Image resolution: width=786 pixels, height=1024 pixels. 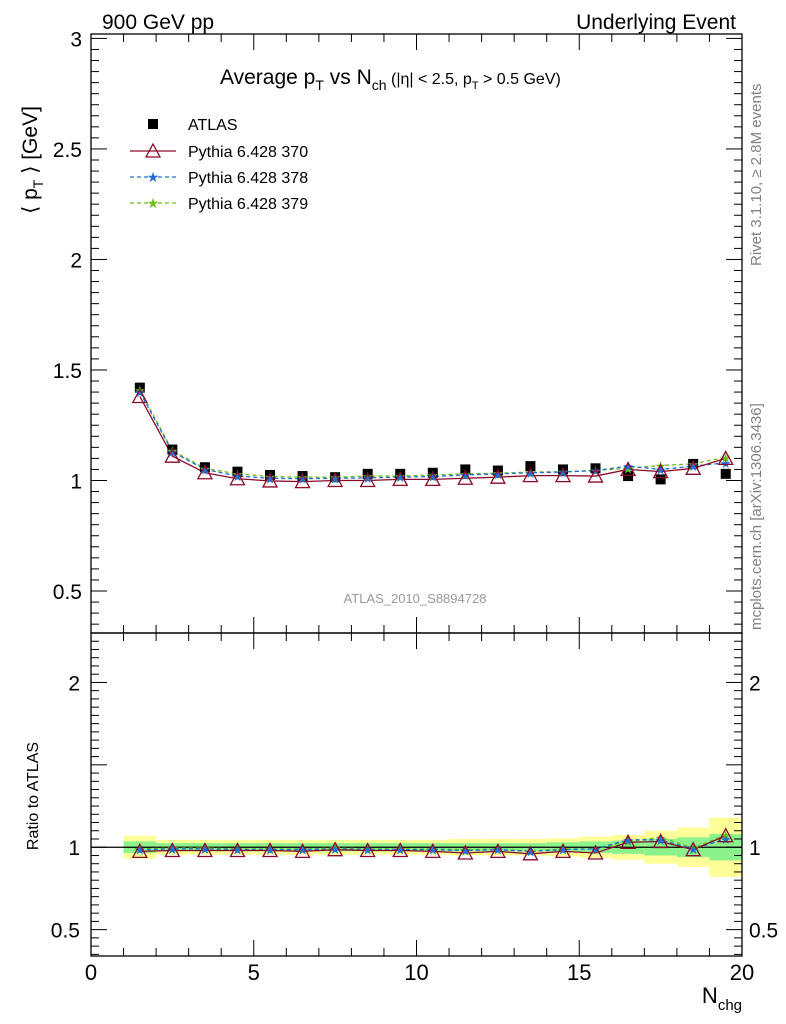 What do you see at coordinates (76, 39) in the screenshot?
I see `main-y-tick-label: 3` at bounding box center [76, 39].